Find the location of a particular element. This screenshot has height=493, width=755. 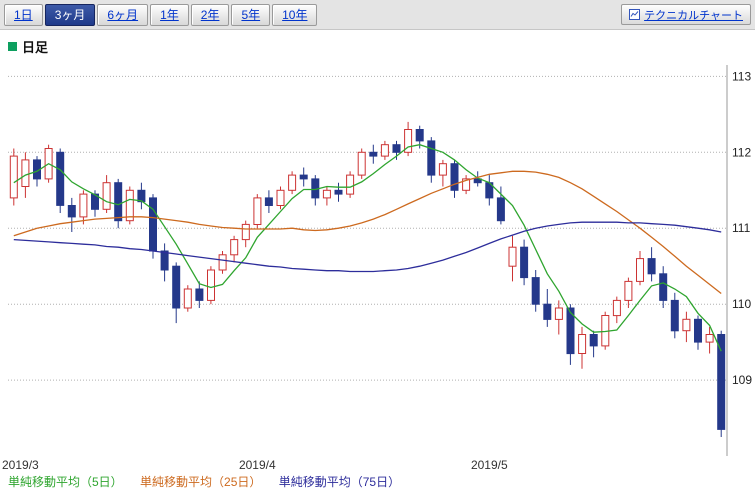

y-tick-label: 109 is located at coordinates (742, 380).